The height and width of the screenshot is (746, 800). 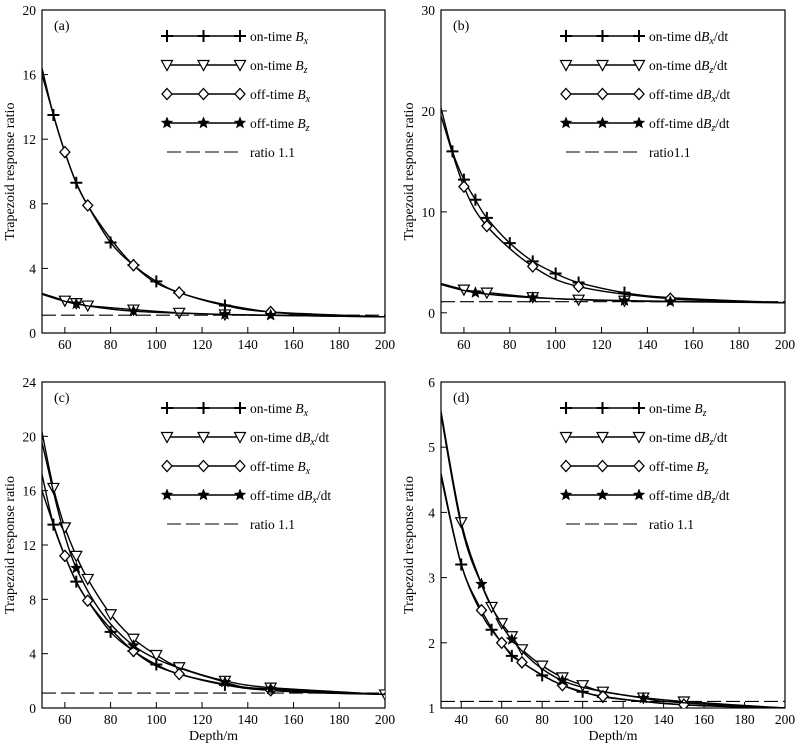 I want to click on legend-item: on-time dBz/dt, so click(x=643, y=67).